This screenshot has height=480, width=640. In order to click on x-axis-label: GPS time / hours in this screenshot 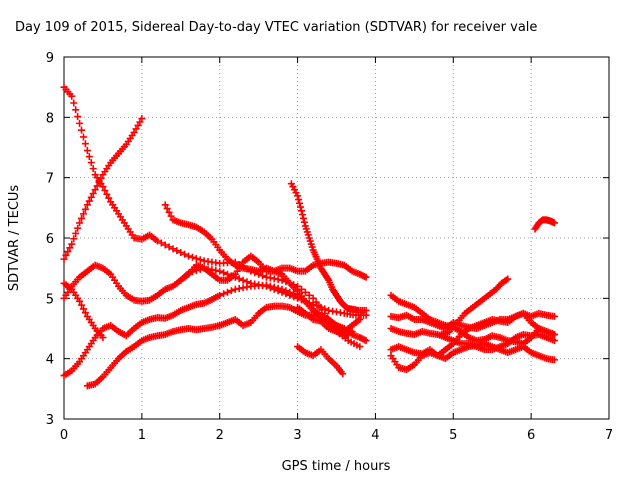, I will do `click(336, 466)`.